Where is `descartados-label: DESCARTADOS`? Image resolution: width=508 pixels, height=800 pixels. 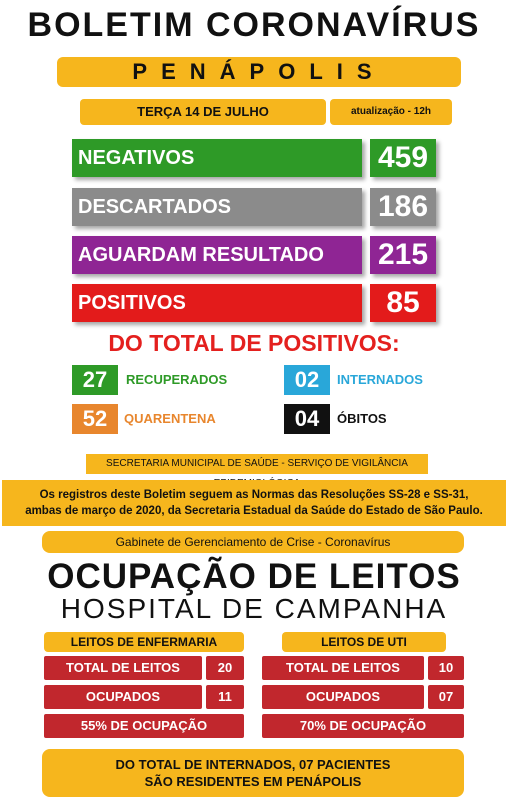
descartados-label: DESCARTADOS is located at coordinates (217, 207).